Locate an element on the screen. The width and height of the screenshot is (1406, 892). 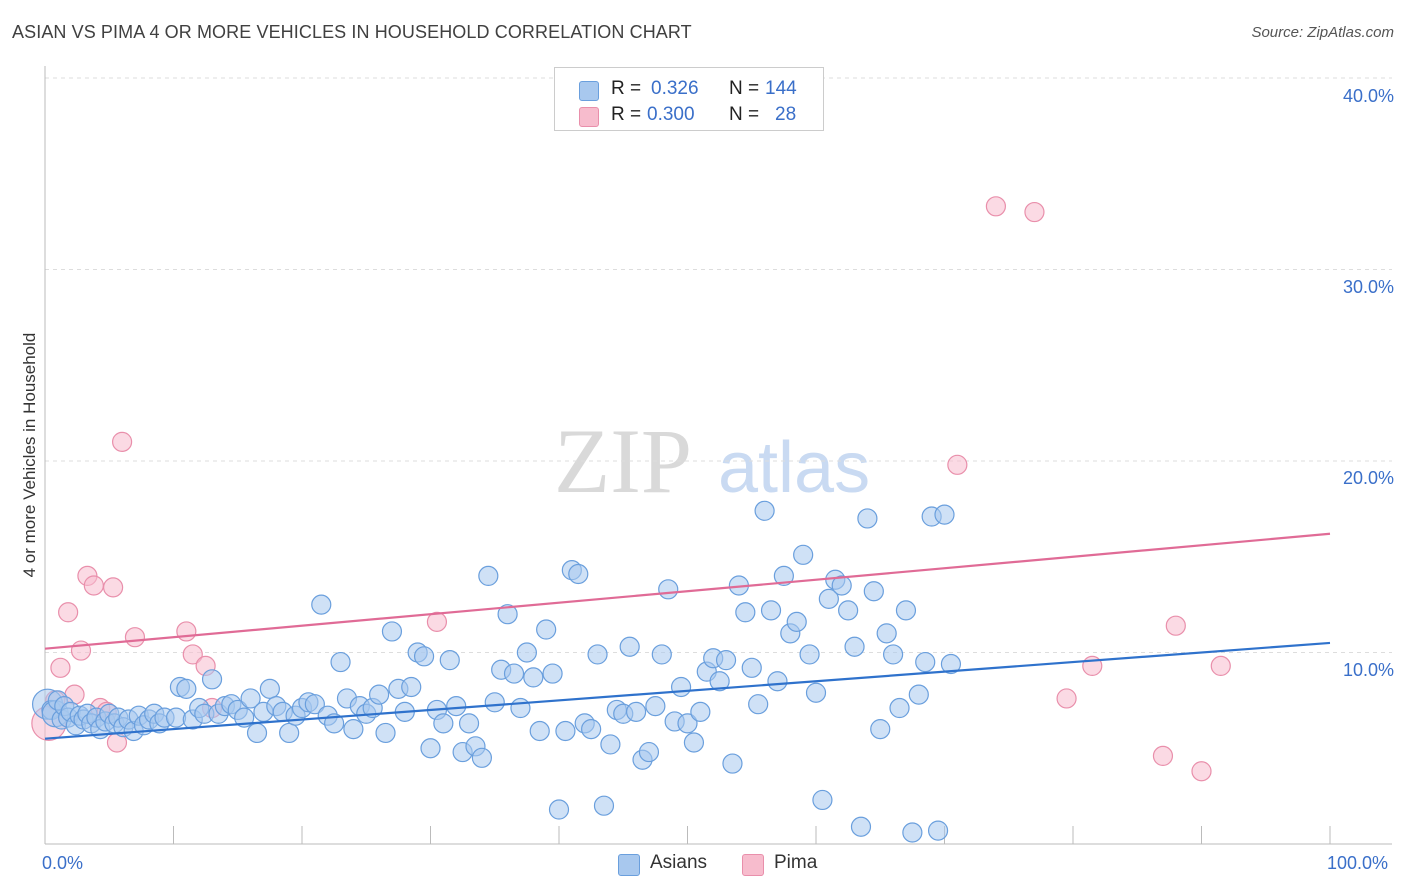
y-tick-label-30: 30.0% is located at coordinates (1368, 287).